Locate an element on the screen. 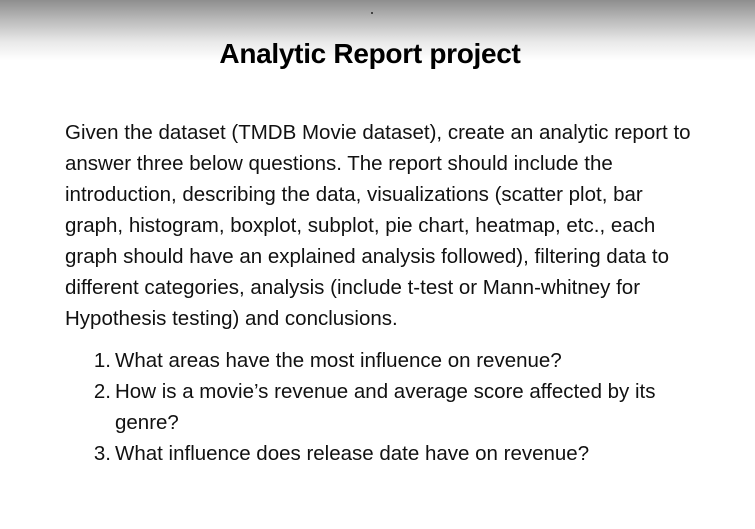 Image resolution: width=755 pixels, height=529 pixels. list-item-number: 3. is located at coordinates (102, 453).